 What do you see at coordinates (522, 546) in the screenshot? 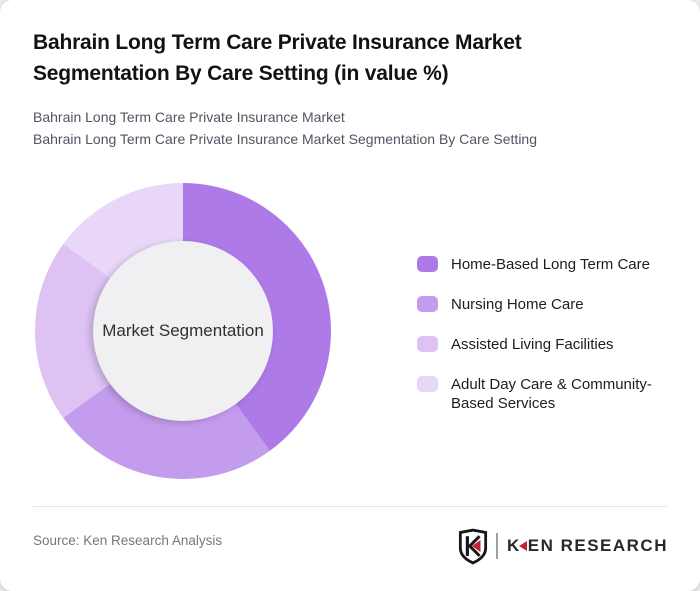
I see `red-triangle-icon` at bounding box center [522, 546].